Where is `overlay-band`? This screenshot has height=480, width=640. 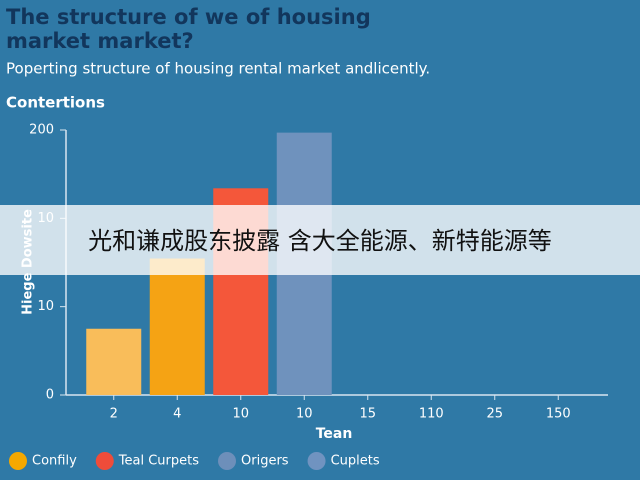
overlay-band is located at coordinates (320, 240).